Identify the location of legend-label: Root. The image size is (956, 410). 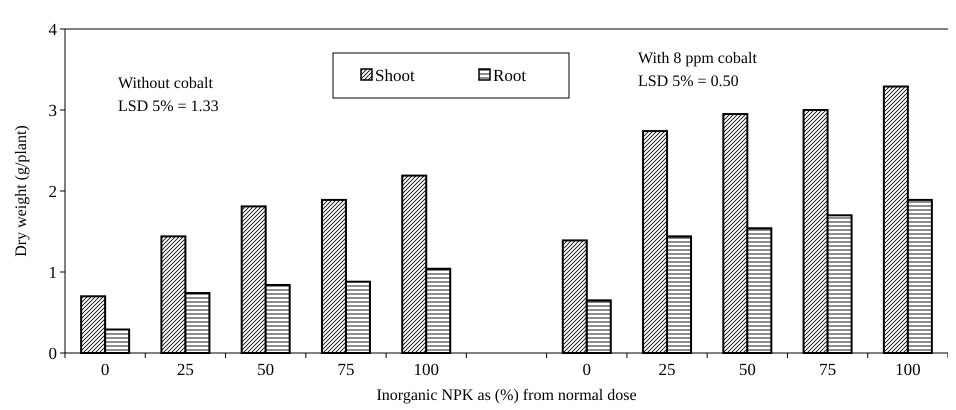
(509, 75).